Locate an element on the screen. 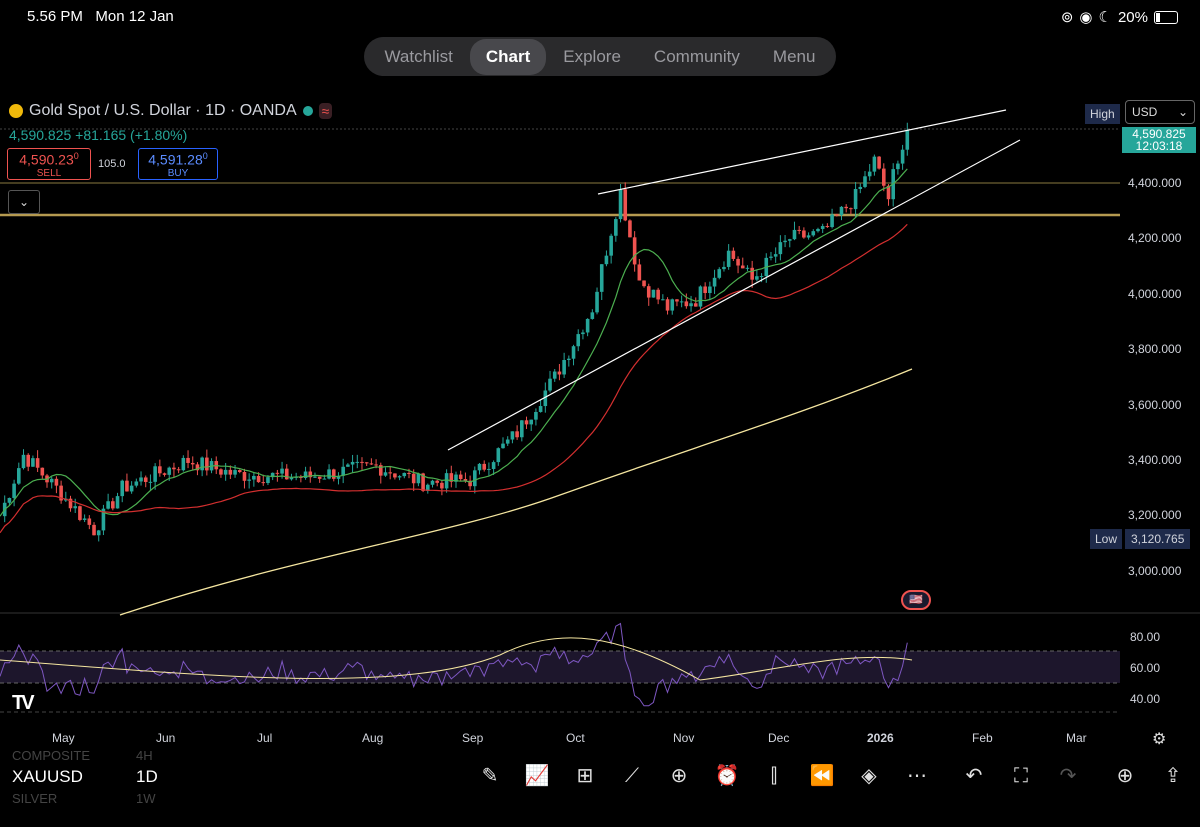  indicators-icon: 📈 is located at coordinates (537, 776).